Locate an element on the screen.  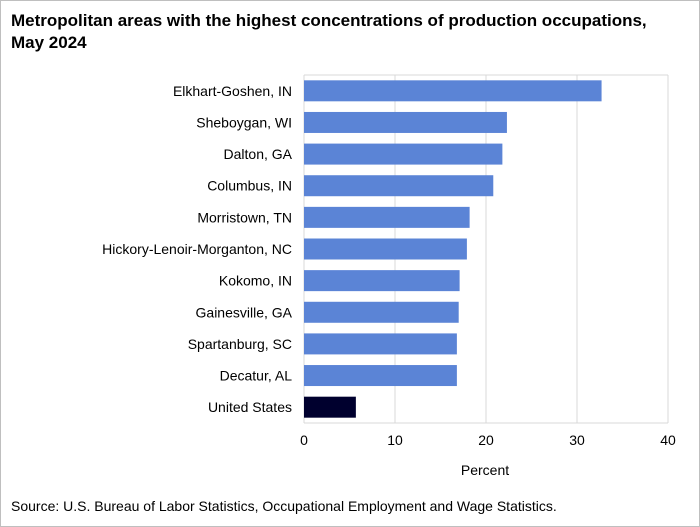
x-tick-label: 0 is located at coordinates (304, 440).